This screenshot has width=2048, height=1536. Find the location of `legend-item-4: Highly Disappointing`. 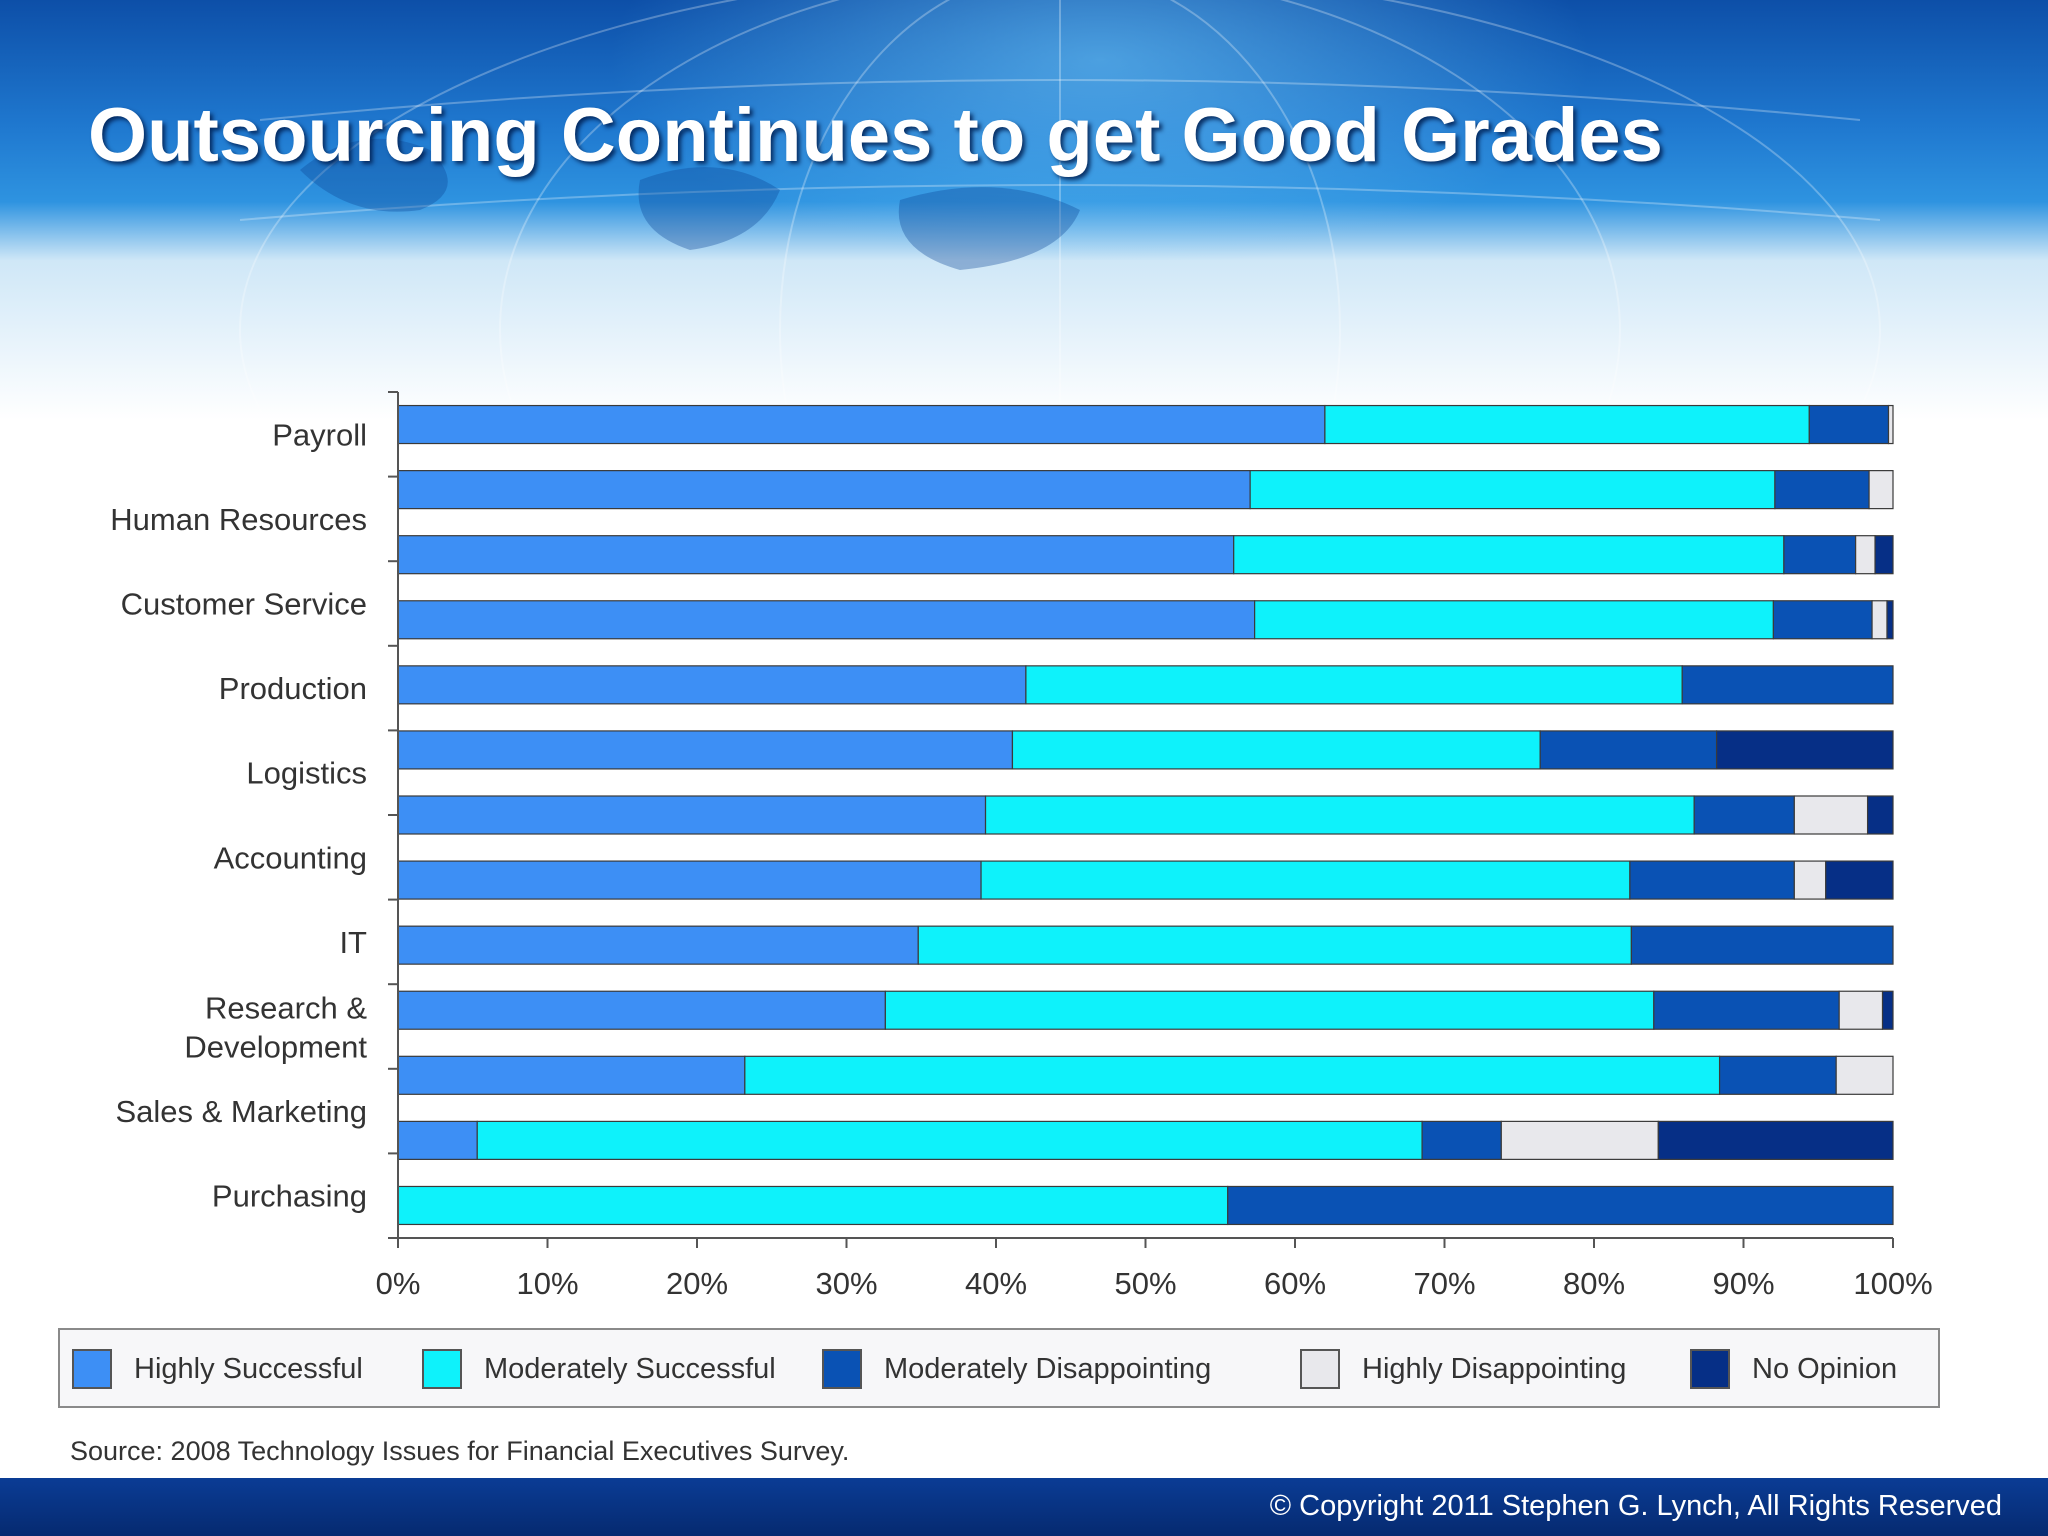

legend-item-4: Highly Disappointing is located at coordinates (1463, 1369).